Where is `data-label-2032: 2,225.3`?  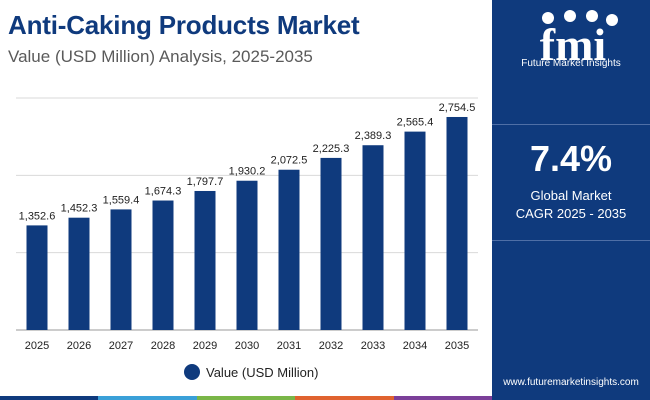 data-label-2032: 2,225.3 is located at coordinates (331, 149).